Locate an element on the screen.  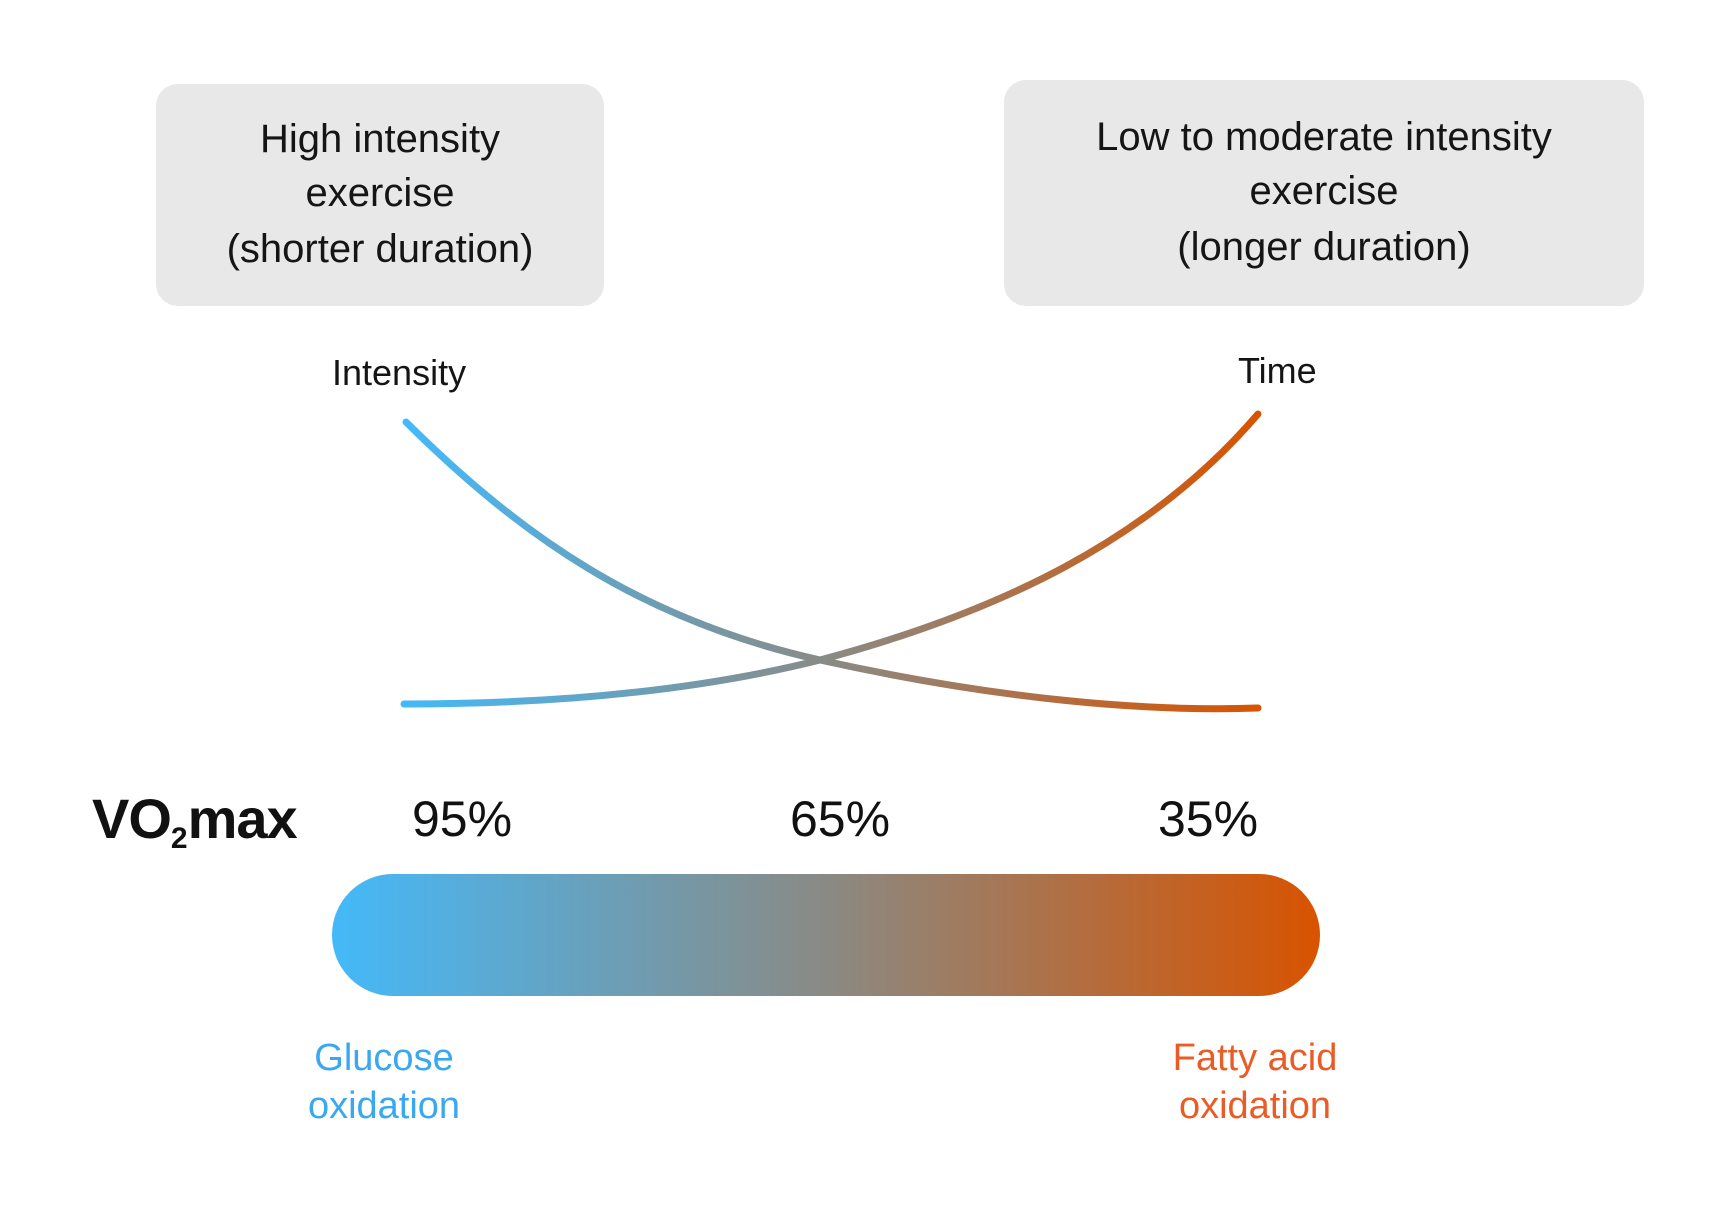
time-label: Time is located at coordinates (1277, 370).